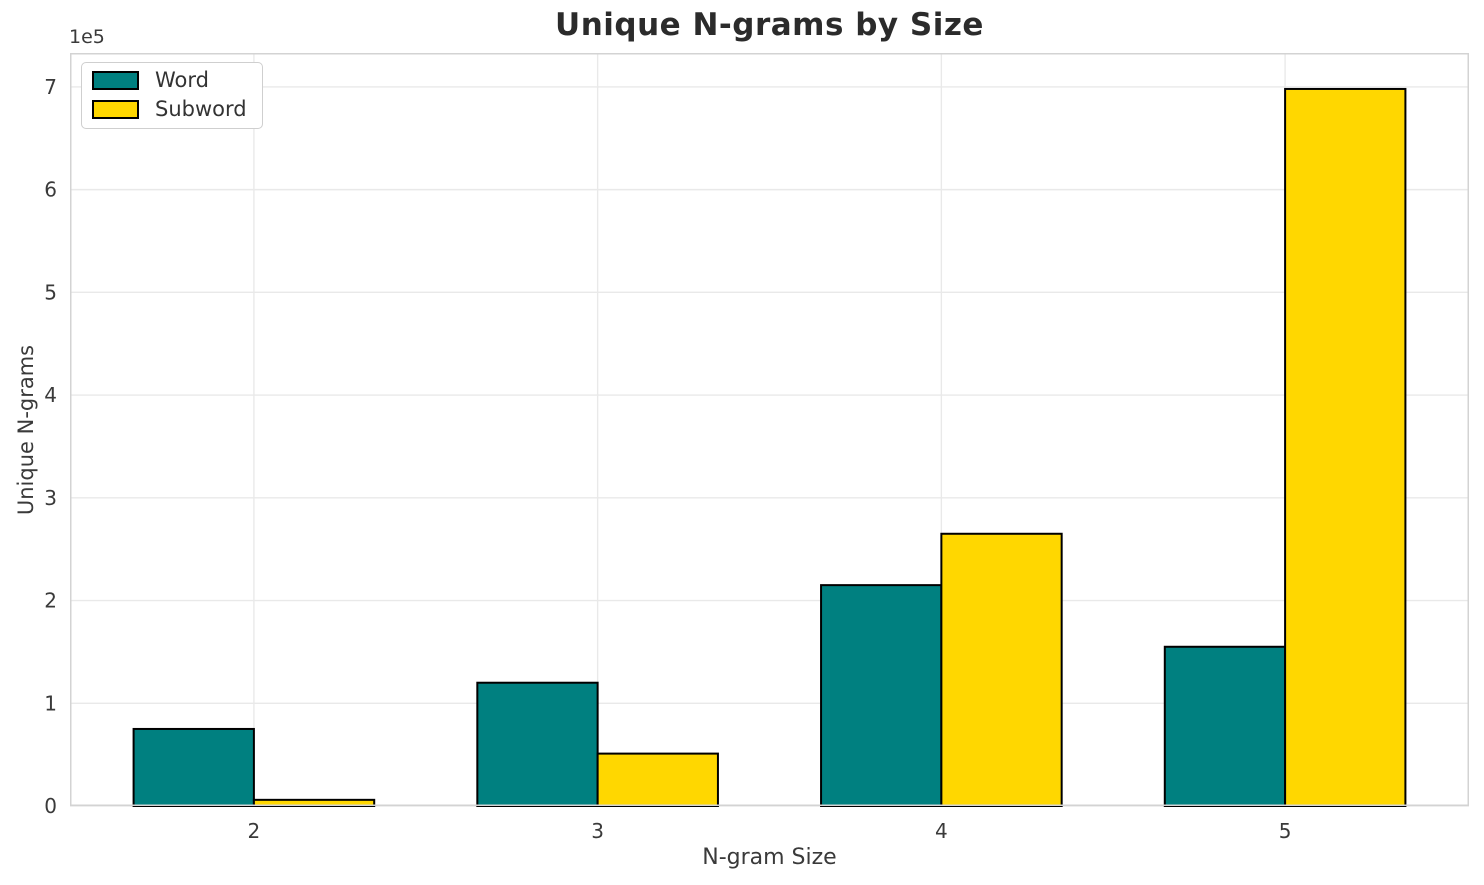  Describe the element at coordinates (254, 831) in the screenshot. I see `x-tick-label: 2` at that location.